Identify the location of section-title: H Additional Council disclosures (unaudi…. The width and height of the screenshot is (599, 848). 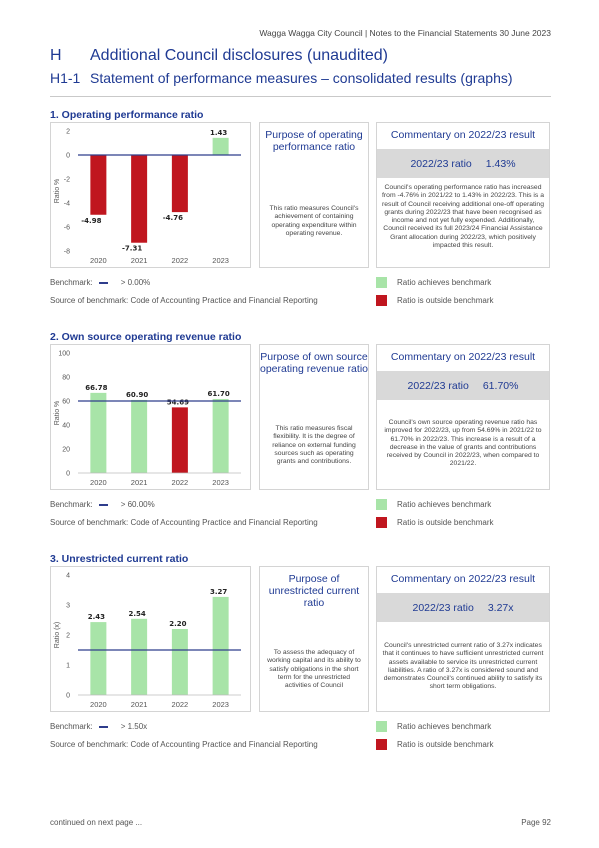
(219, 56).